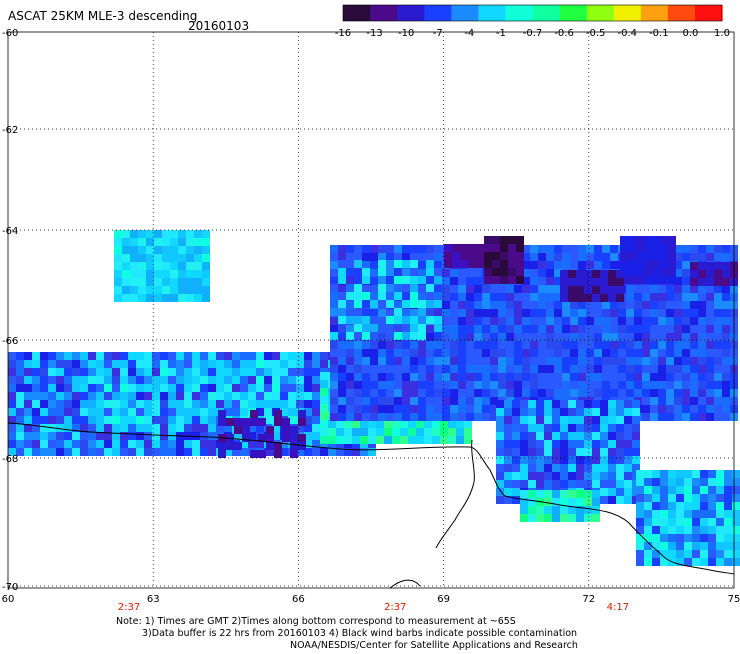  What do you see at coordinates (153, 599) in the screenshot?
I see `x-tick-label: 63` at bounding box center [153, 599].